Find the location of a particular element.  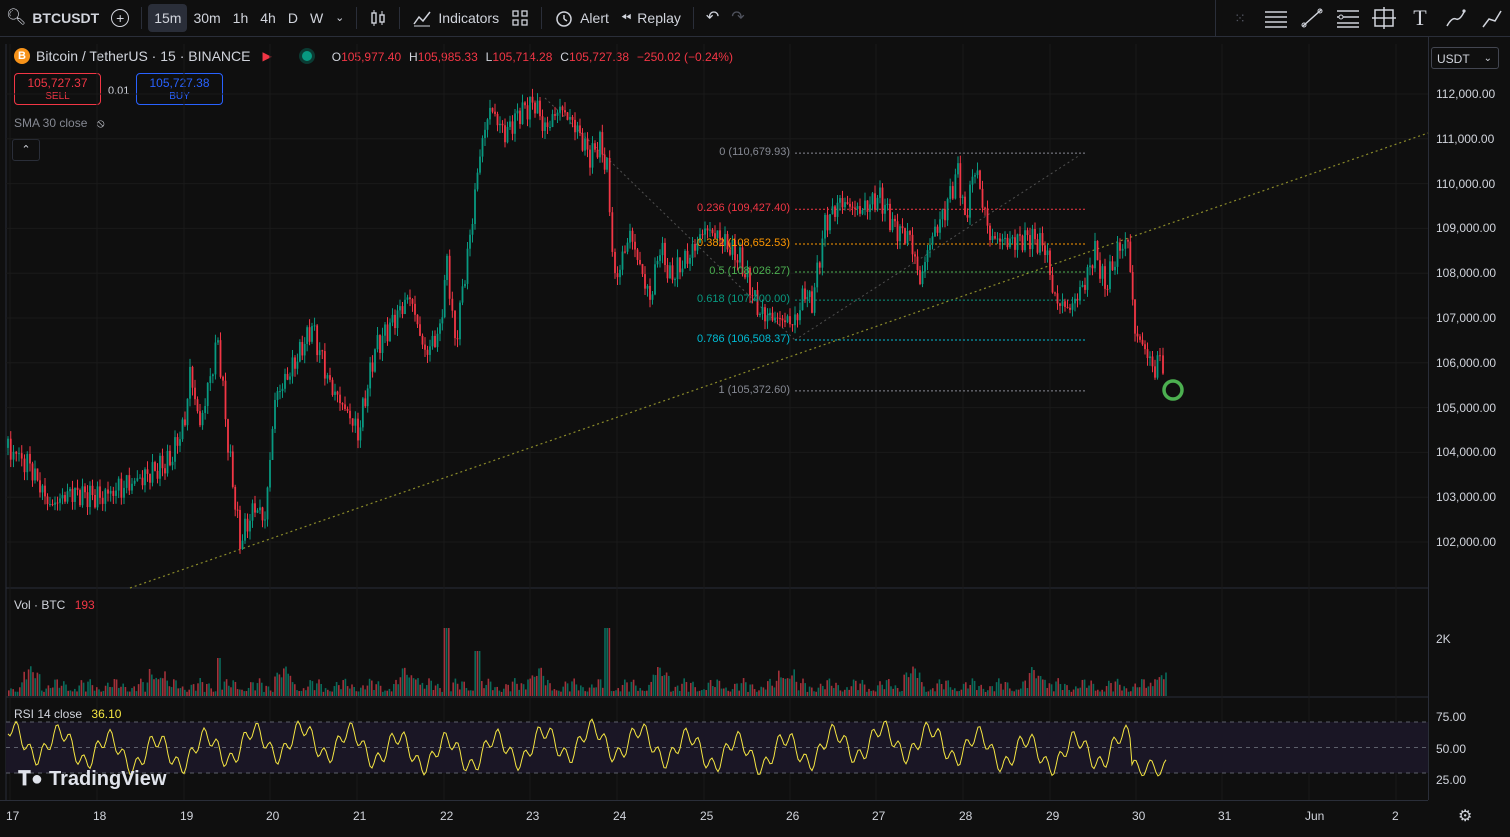

time-tick-label: 19 is located at coordinates (187, 816).